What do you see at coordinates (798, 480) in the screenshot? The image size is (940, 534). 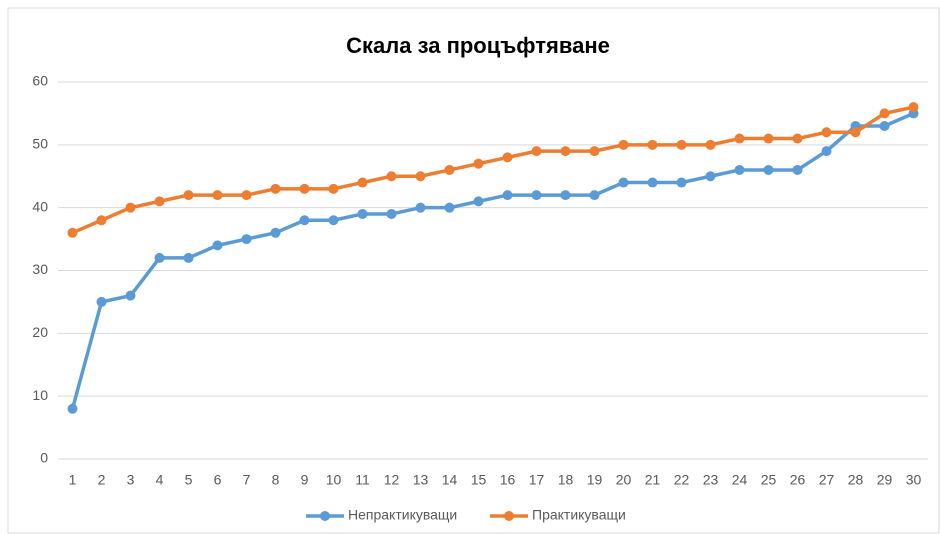 I see `x-tick-label: 26` at bounding box center [798, 480].